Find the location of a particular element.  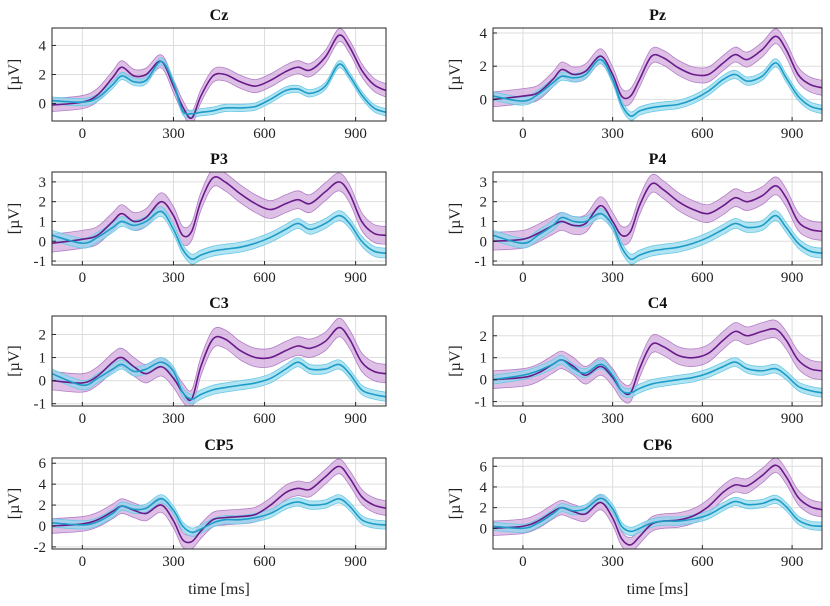

panel-c3: 0 300 600 900 -1 0 1 2 C3 [µV] is located at coordinates (196, 361).